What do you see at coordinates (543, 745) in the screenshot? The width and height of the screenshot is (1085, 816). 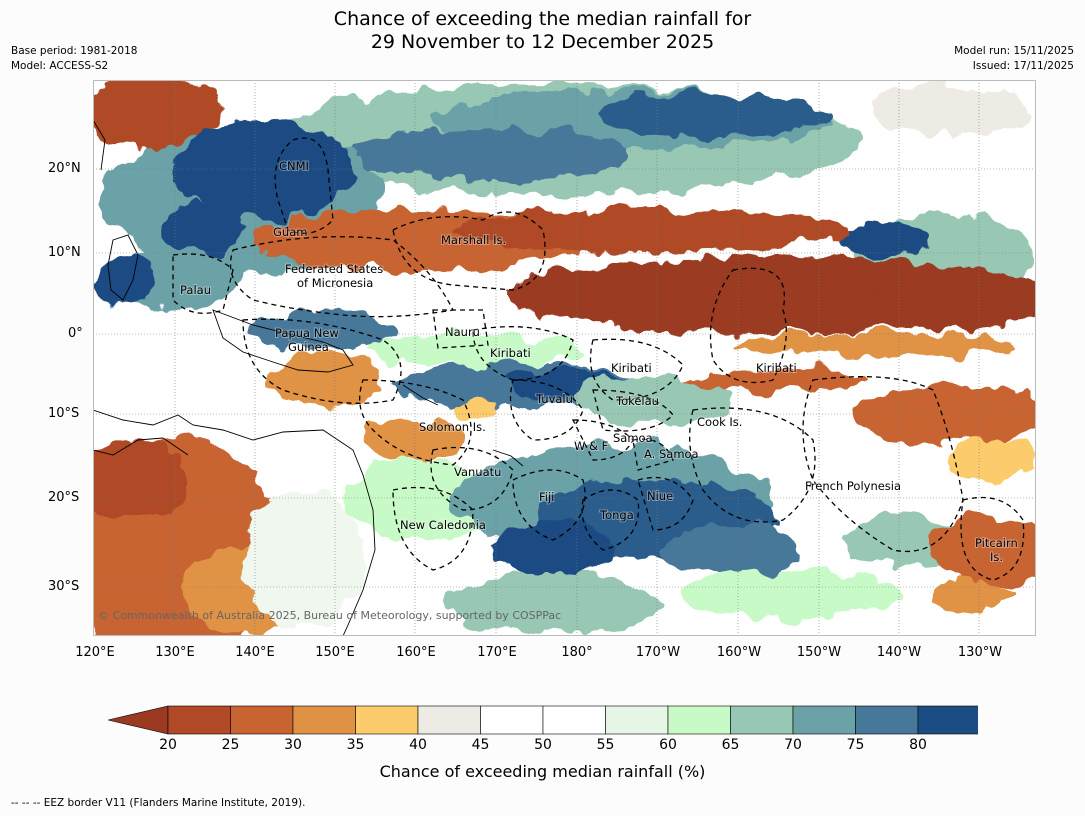 I see `colorbar-tick-label: 50` at bounding box center [543, 745].